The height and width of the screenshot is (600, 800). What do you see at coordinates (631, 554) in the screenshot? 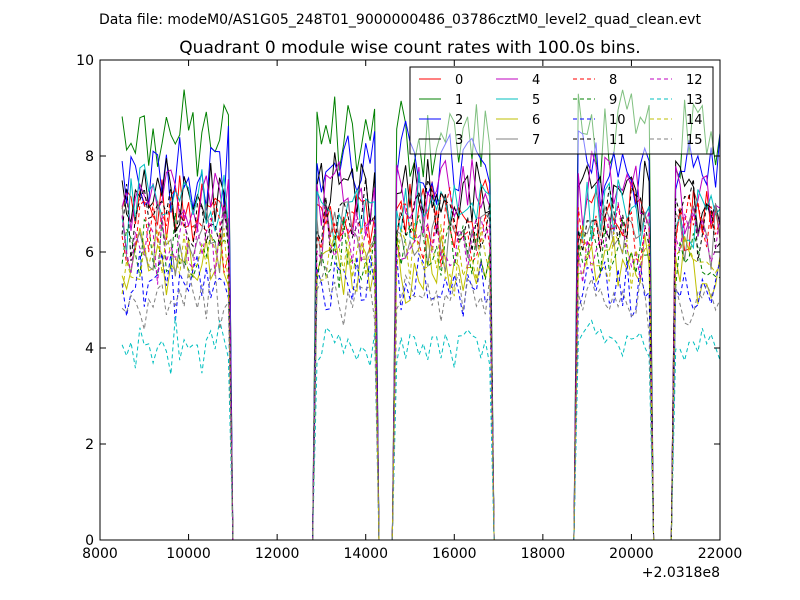
I see `x-tick-label: 20000` at bounding box center [631, 554].